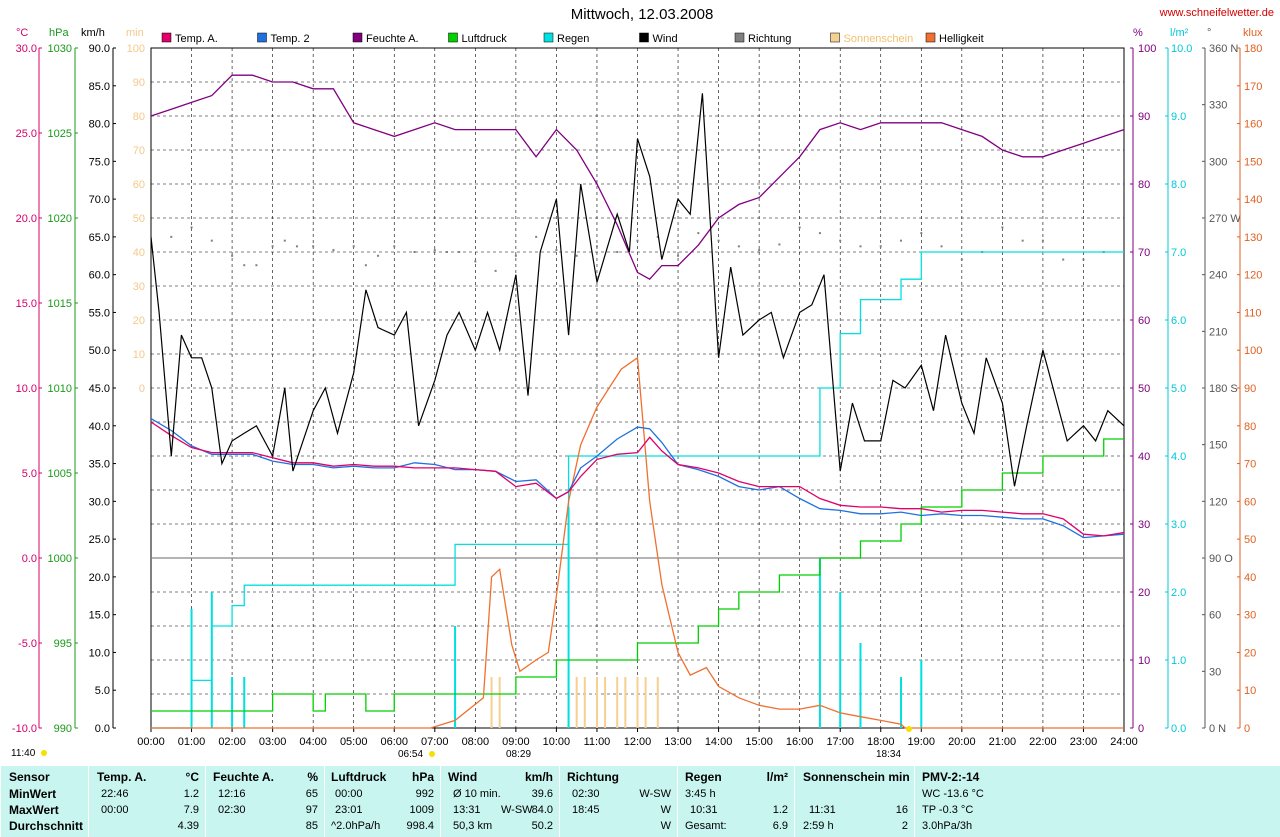 This screenshot has height=837, width=1280. I want to click on hum-avg-value: 85, so click(311, 826).